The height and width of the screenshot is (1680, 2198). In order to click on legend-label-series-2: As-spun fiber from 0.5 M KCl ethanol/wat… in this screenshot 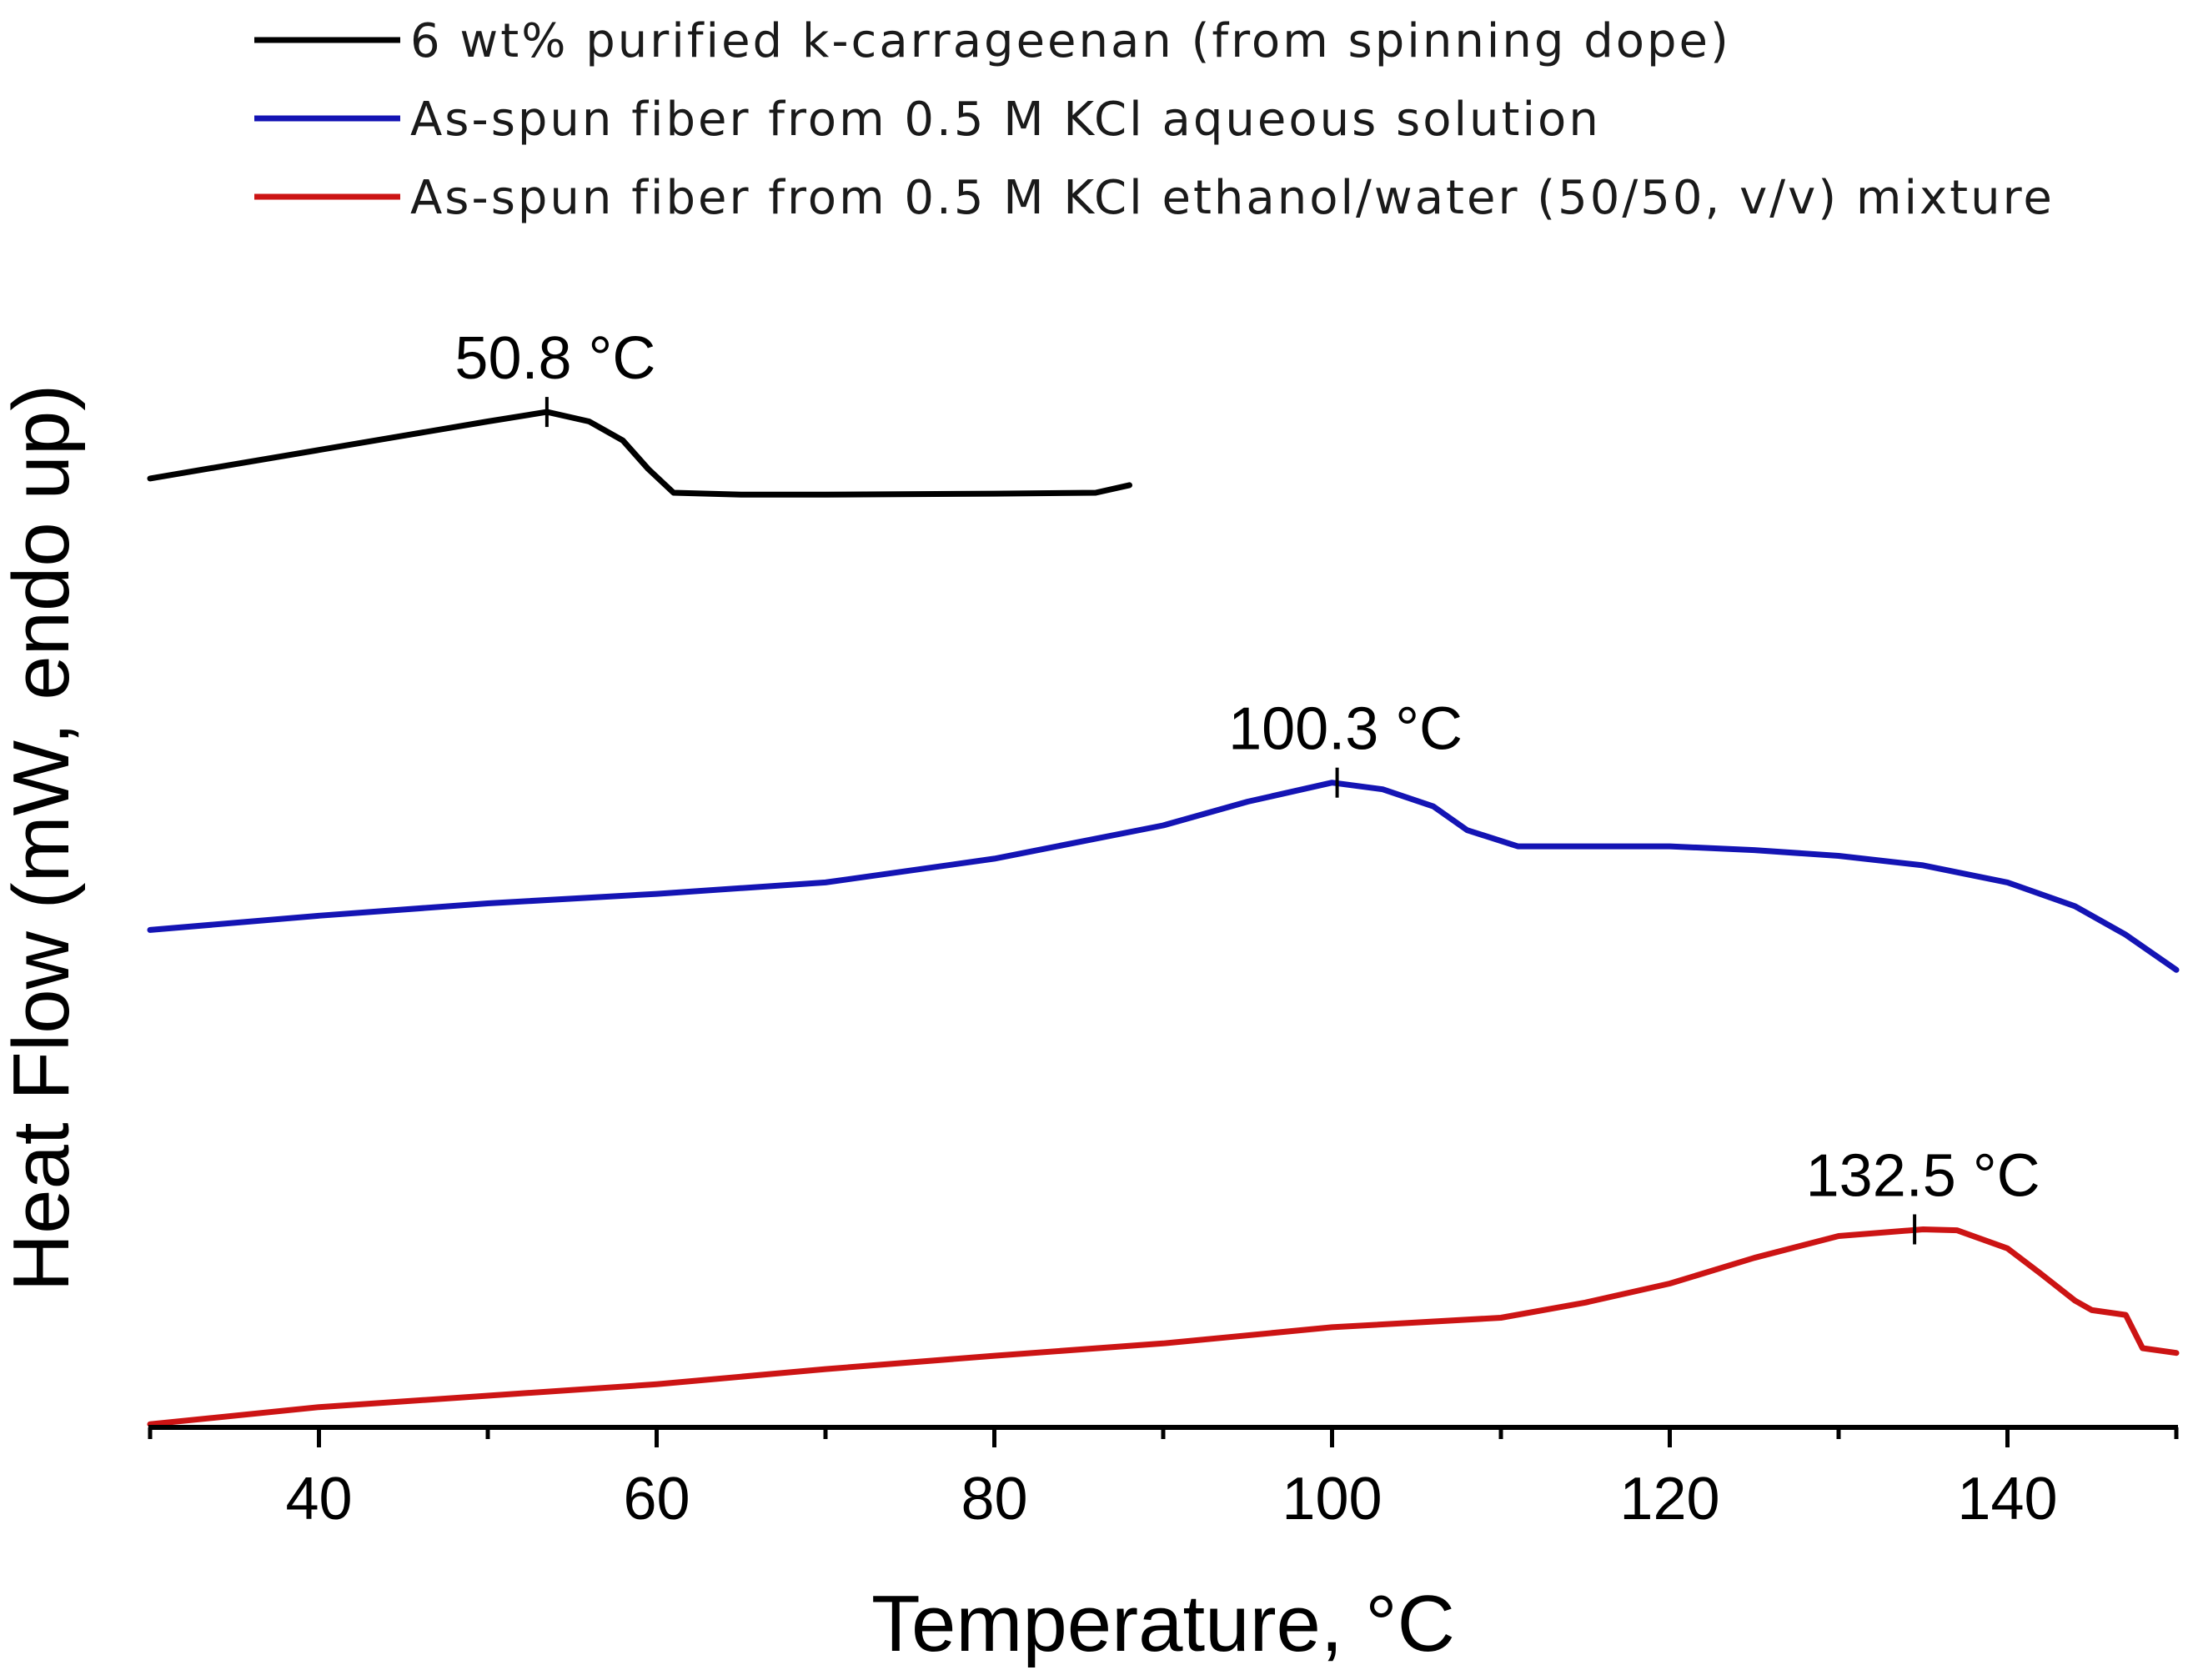, I will do `click(1232, 198)`.